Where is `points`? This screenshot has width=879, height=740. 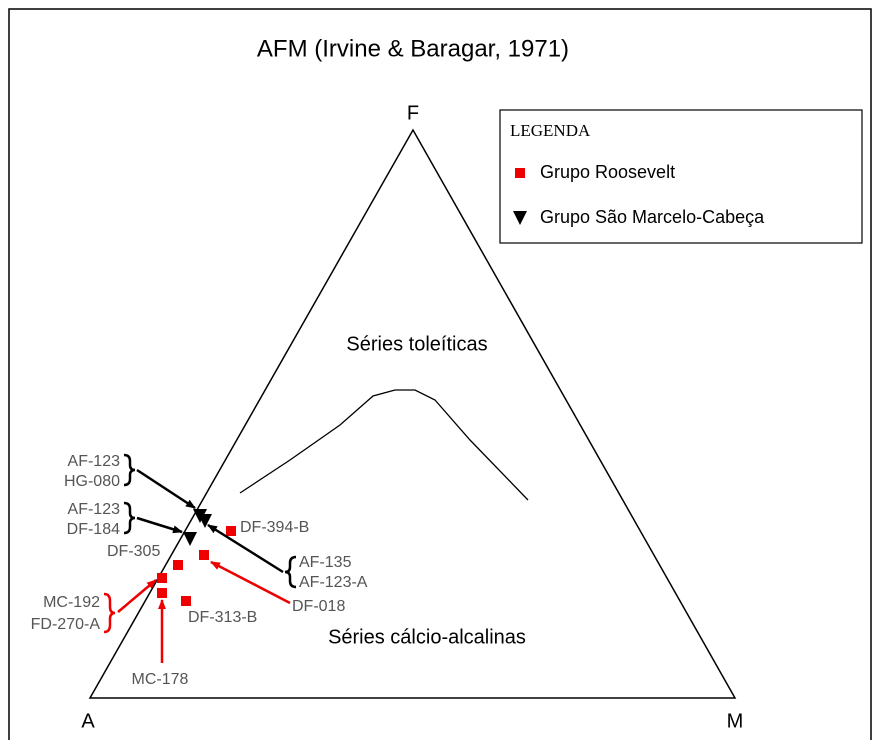
points is located at coordinates (196, 557).